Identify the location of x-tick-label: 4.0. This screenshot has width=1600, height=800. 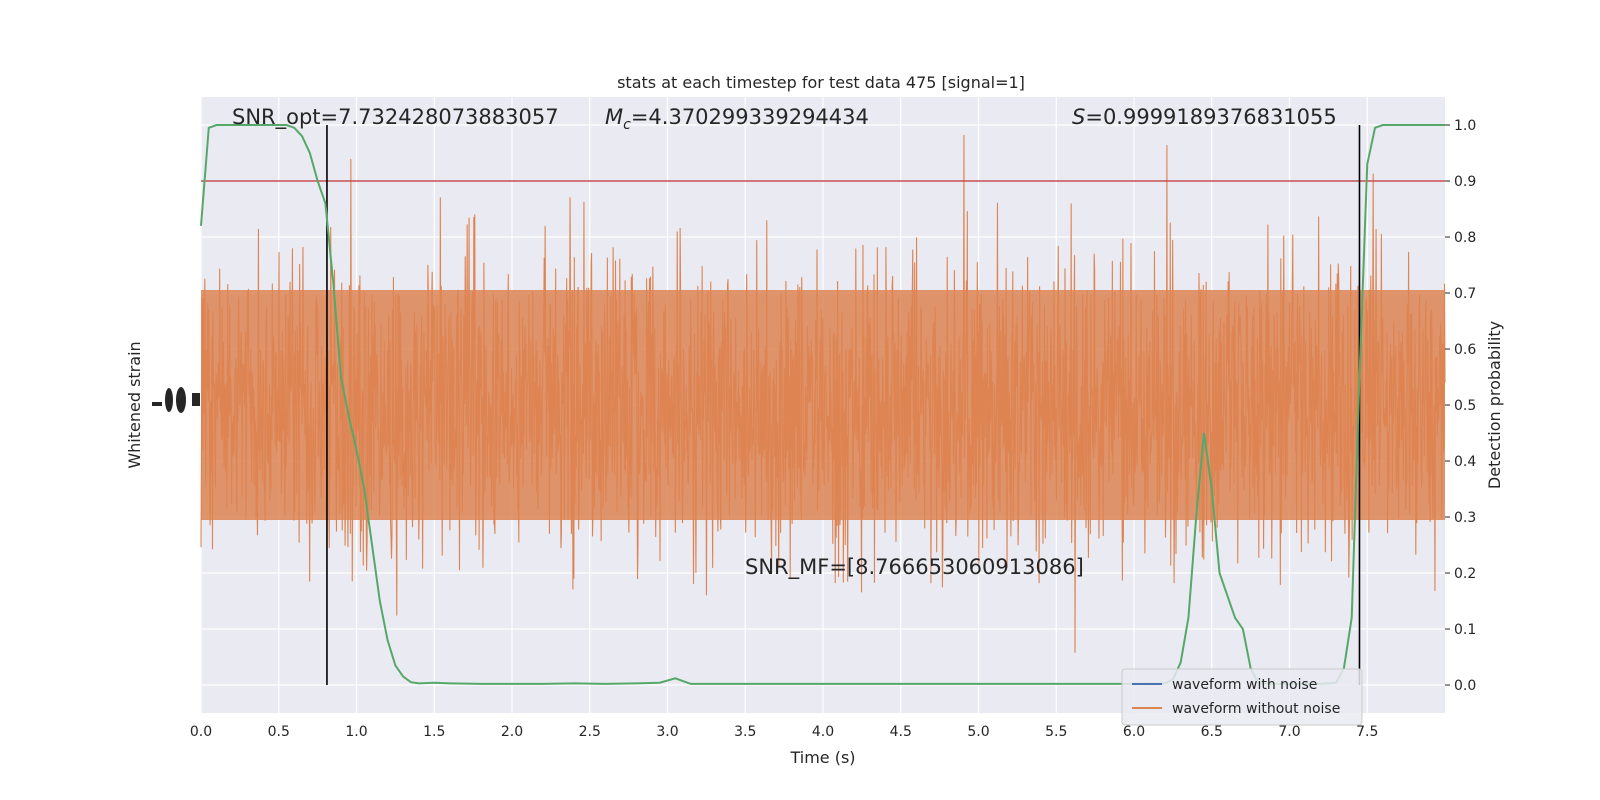
(823, 732).